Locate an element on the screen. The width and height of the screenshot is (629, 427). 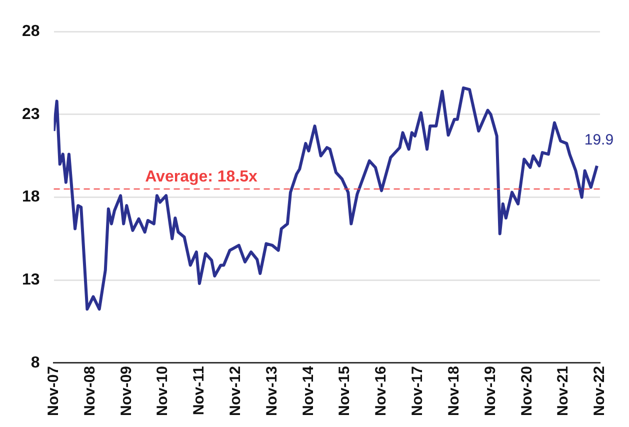
x-tick-label: Nov-16 is located at coordinates (381, 391).